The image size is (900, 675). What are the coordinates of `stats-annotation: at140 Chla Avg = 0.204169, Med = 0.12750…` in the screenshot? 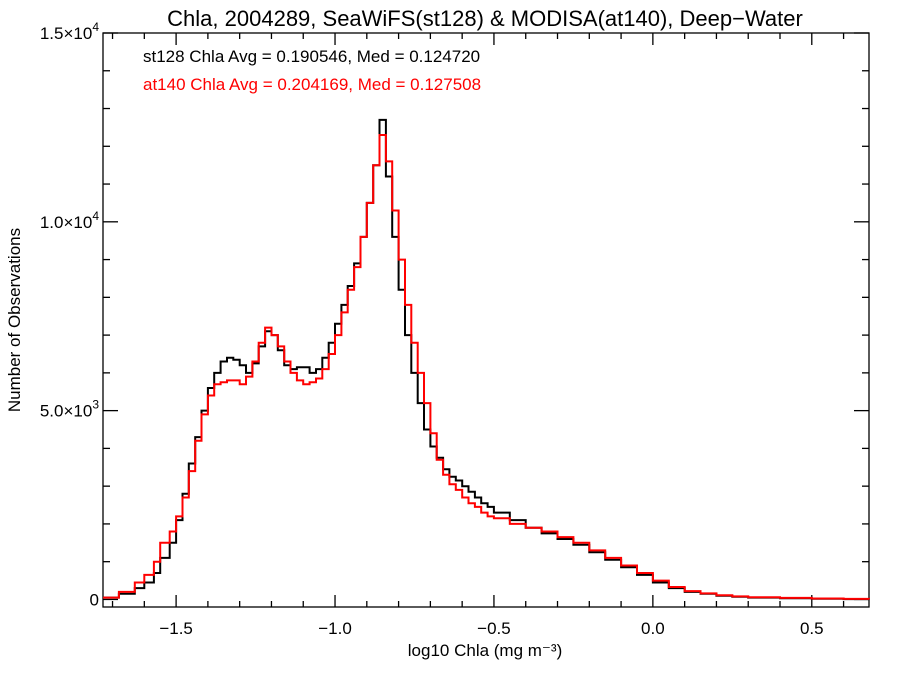 It's located at (312, 84).